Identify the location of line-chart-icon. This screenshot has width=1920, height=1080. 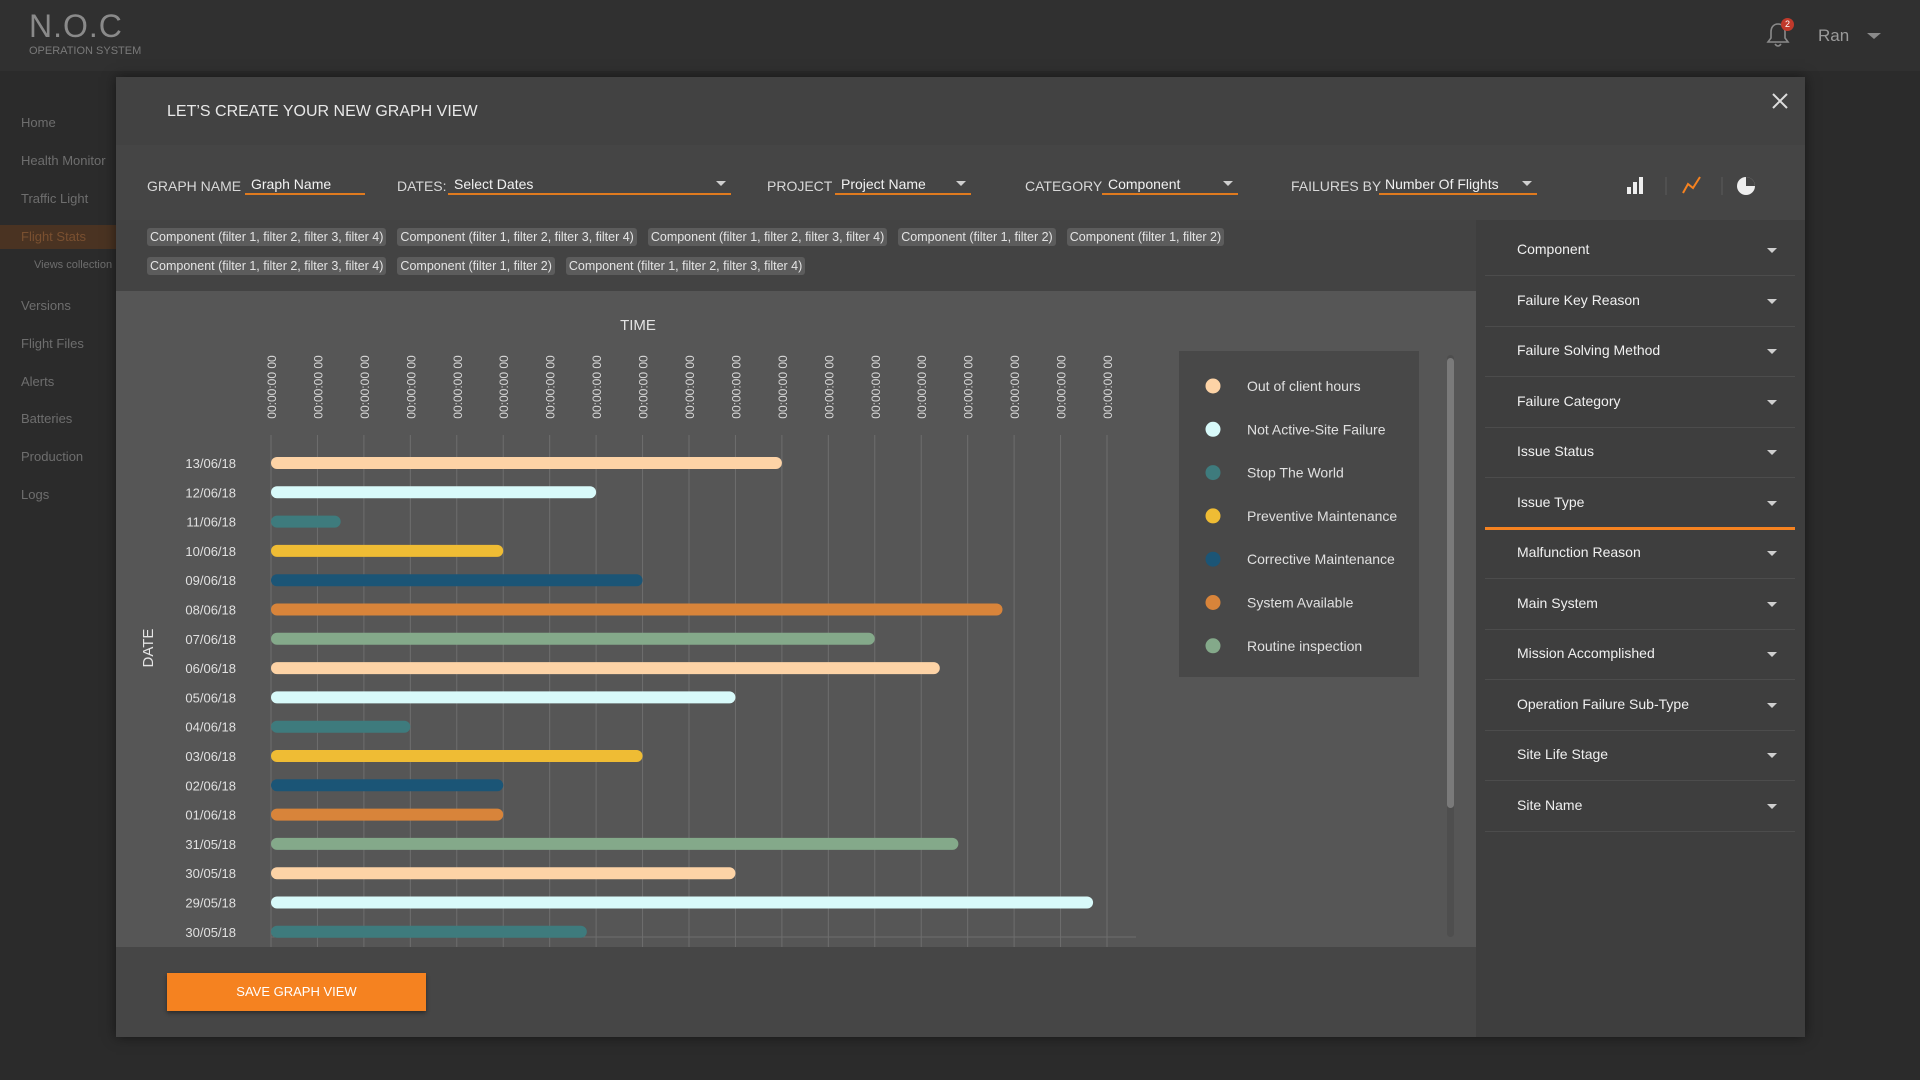
(1691, 185).